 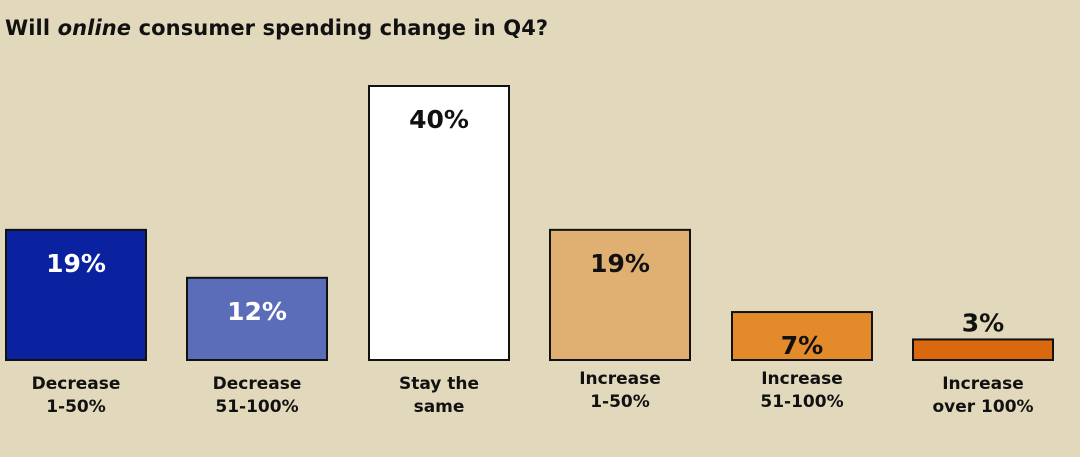 I want to click on value-label-2: 40%, so click(x=439, y=119).